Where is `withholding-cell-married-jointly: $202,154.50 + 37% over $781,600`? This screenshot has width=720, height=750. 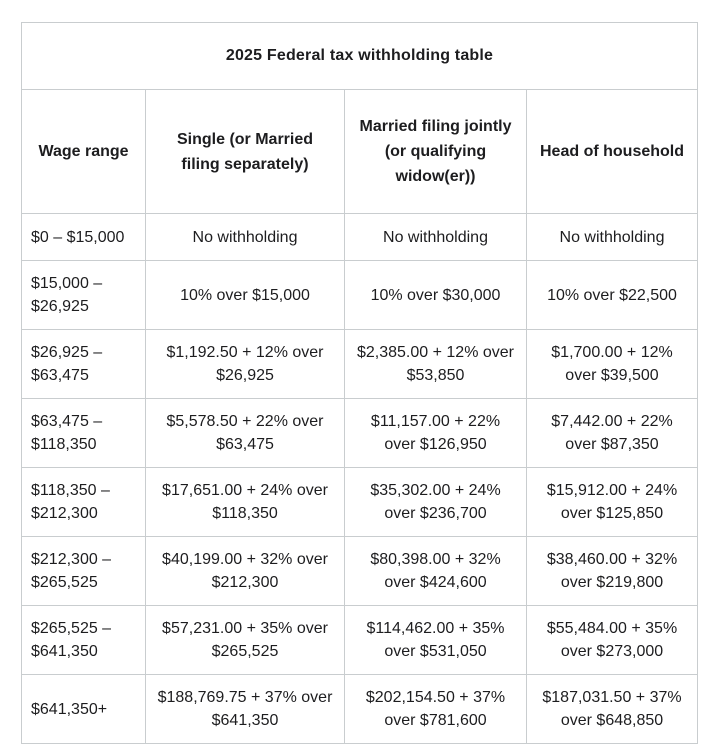 withholding-cell-married-jointly: $202,154.50 + 37% over $781,600 is located at coordinates (435, 709).